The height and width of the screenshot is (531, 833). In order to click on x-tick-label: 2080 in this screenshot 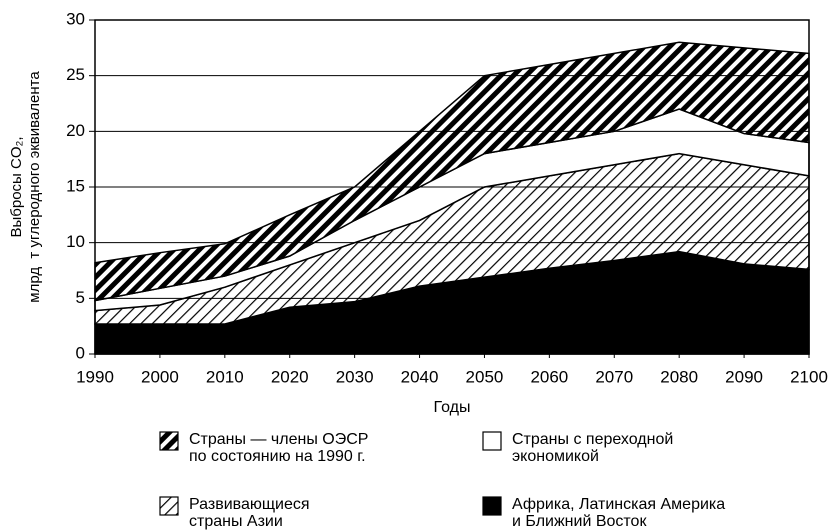, I will do `click(679, 376)`.